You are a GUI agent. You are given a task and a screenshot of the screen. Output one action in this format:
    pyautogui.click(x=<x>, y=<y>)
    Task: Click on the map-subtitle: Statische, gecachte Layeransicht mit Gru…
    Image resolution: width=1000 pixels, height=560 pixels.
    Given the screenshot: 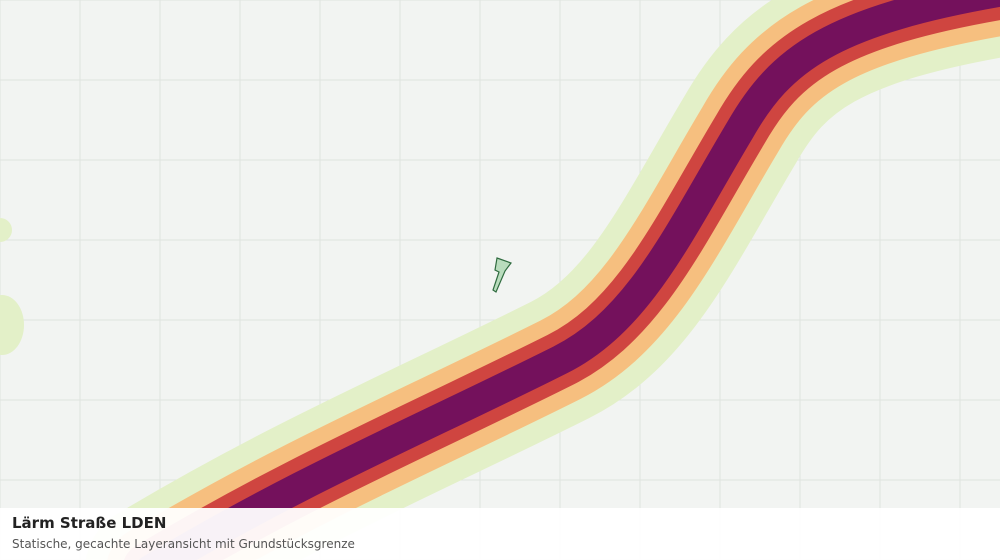 What is the action you would take?
    pyautogui.click(x=183, y=544)
    